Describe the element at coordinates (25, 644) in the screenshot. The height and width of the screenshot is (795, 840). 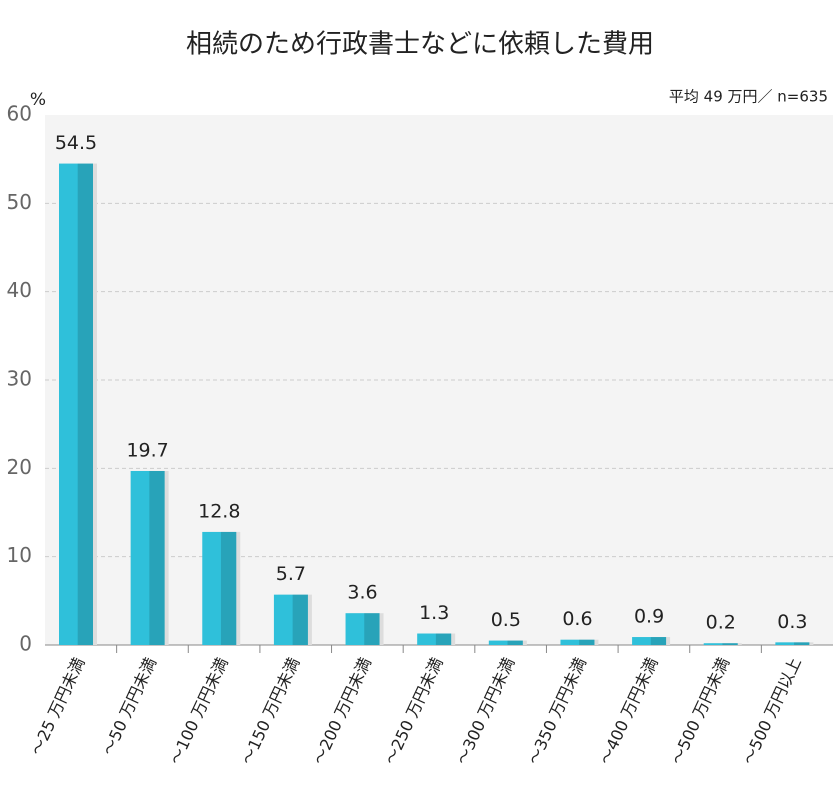
I see `y-tick-label: 0` at that location.